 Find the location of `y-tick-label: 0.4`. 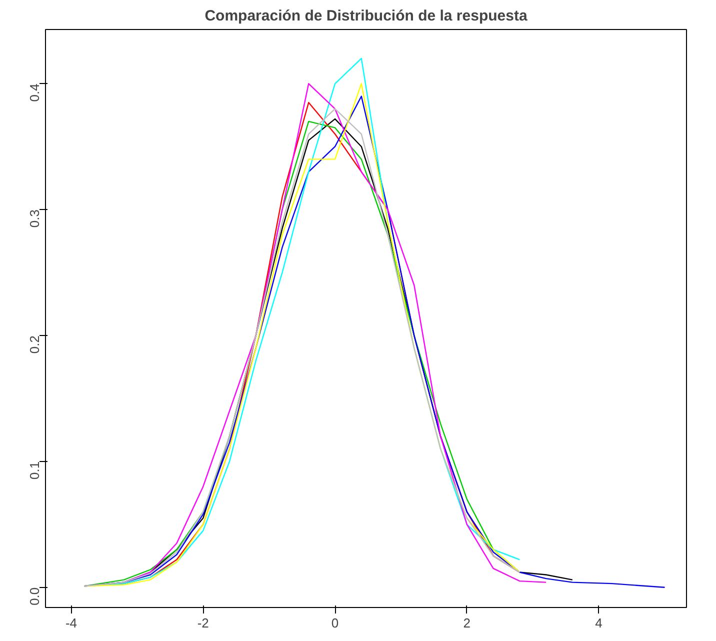

y-tick-label: 0.4 is located at coordinates (34, 93).